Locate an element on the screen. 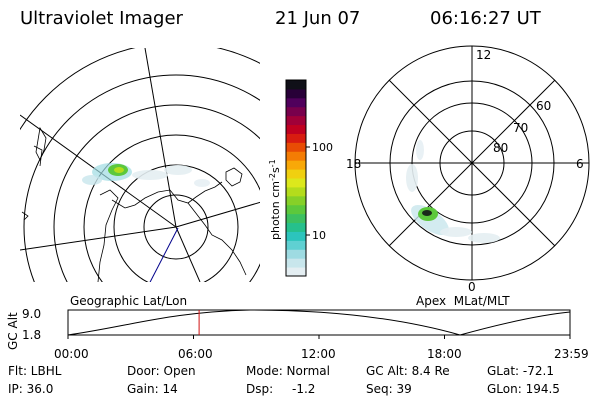  mlt-label-0: 0 is located at coordinates (472, 287).